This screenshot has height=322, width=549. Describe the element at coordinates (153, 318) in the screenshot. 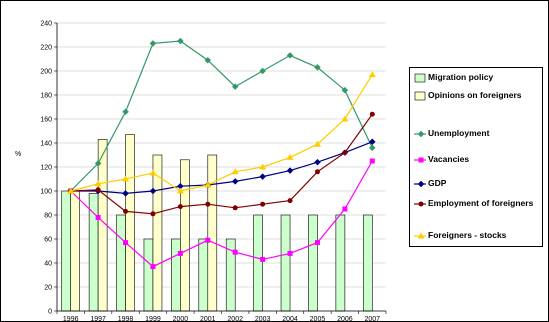

I see `x-tick-label: 1999` at that location.